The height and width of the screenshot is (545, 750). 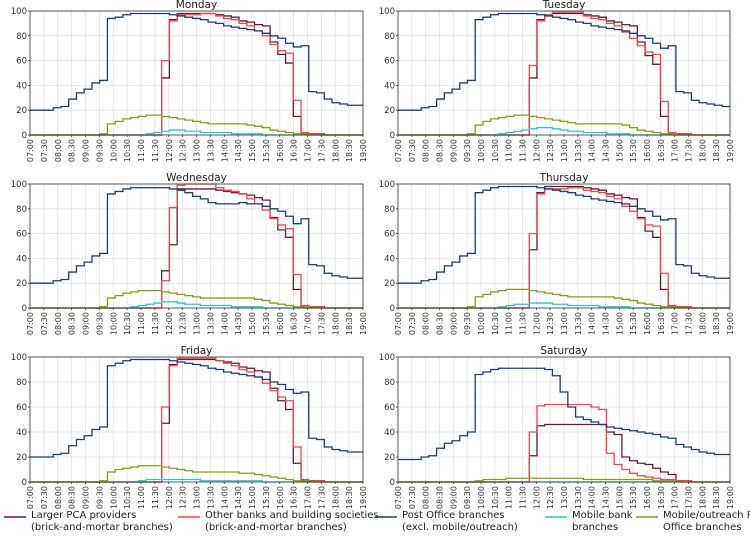 I want to click on panel-title: Monday, so click(x=196, y=5).